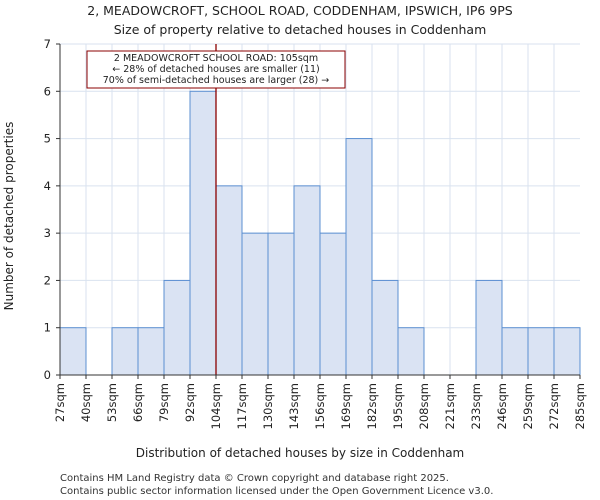 The height and width of the screenshot is (500, 600). I want to click on y-tick-labels: 0 1 2 3 4 5 6 7, so click(52, 209).